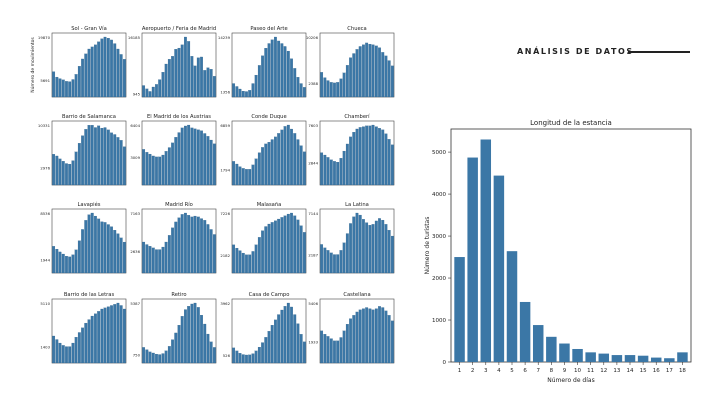 This screenshot has height=405, width=720. I want to click on mini-ytick-mid: 1403, so click(45, 347).